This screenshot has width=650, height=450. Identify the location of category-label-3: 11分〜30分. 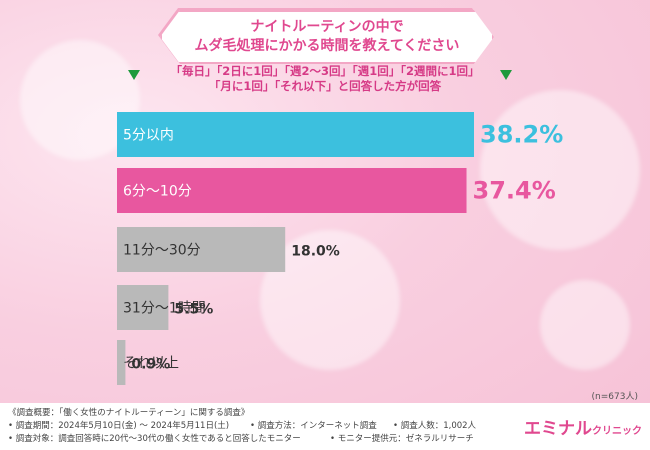
(162, 251).